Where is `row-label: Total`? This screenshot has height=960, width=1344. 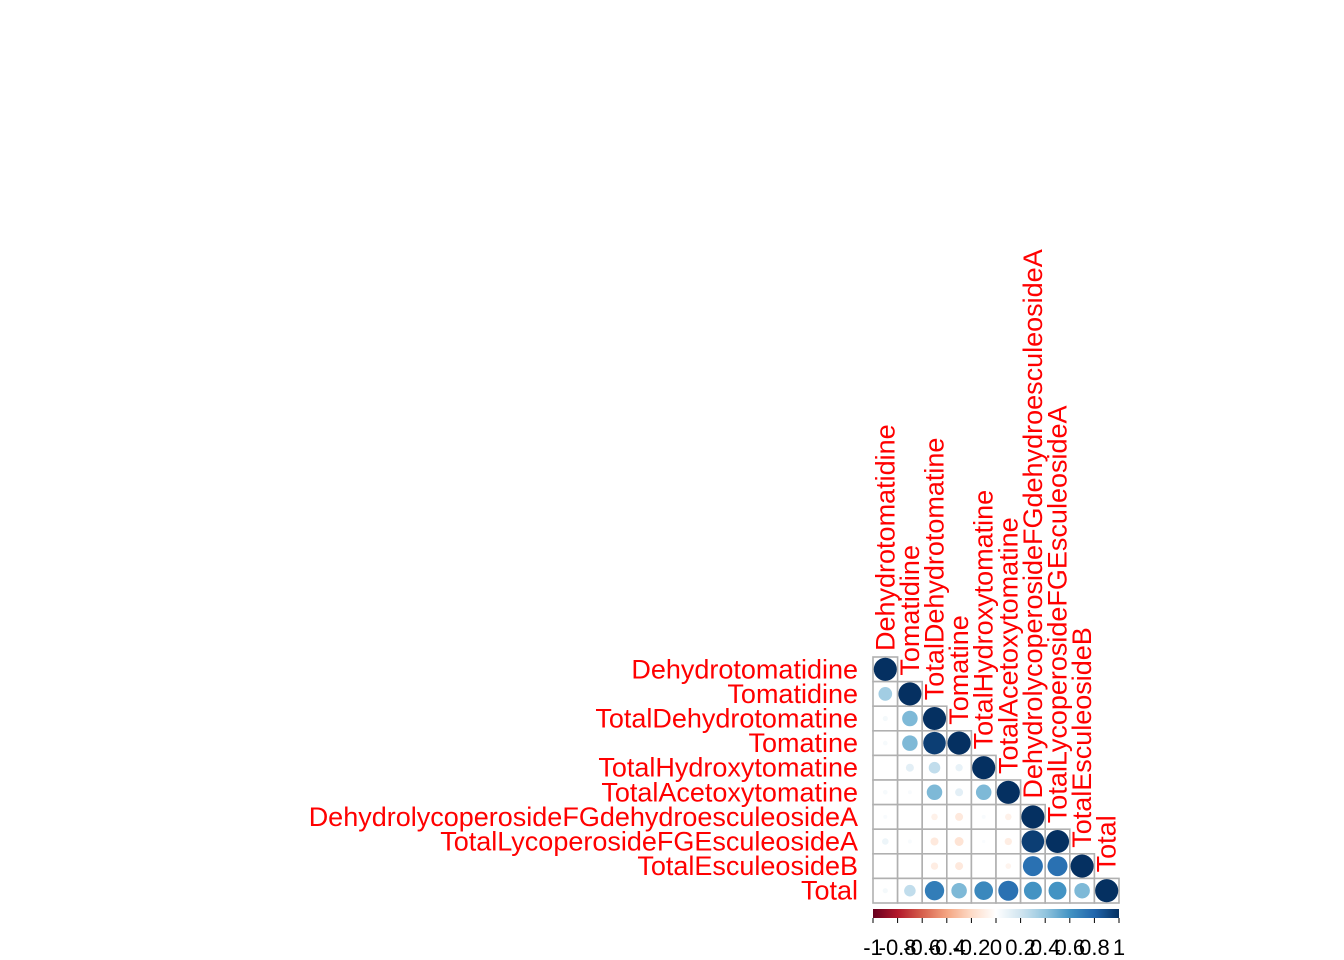 row-label: Total is located at coordinates (829, 891).